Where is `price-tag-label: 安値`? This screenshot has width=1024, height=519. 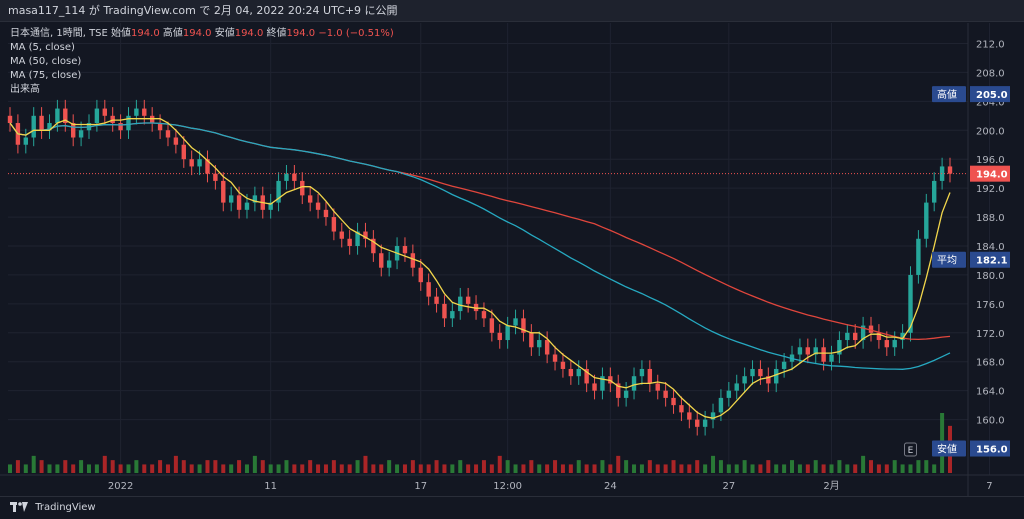
price-tag-label: 安値 is located at coordinates (947, 449).